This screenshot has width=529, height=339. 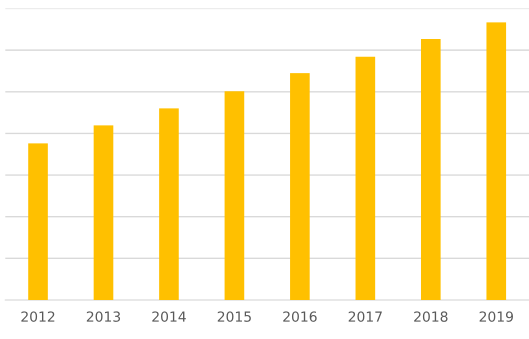 I want to click on x-tick-label: 2015, so click(x=234, y=316).